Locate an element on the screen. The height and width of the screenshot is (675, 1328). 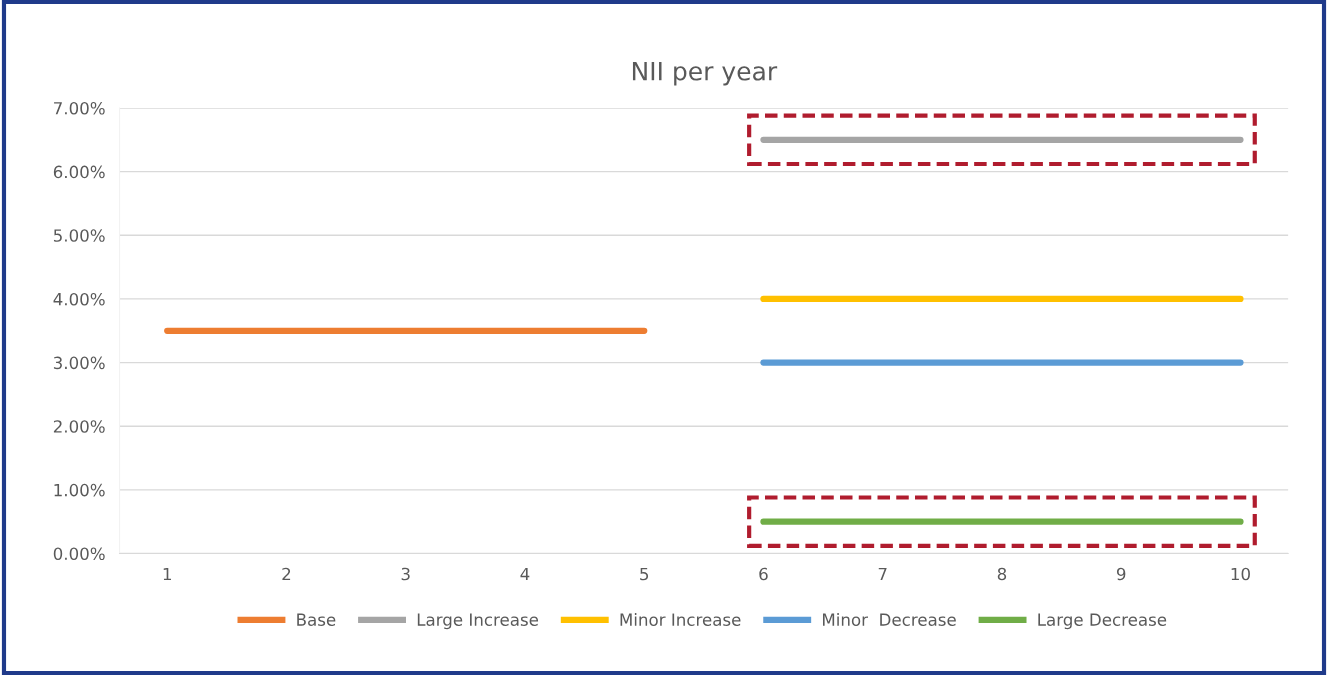
legend-label: Minor Increase is located at coordinates (680, 619).